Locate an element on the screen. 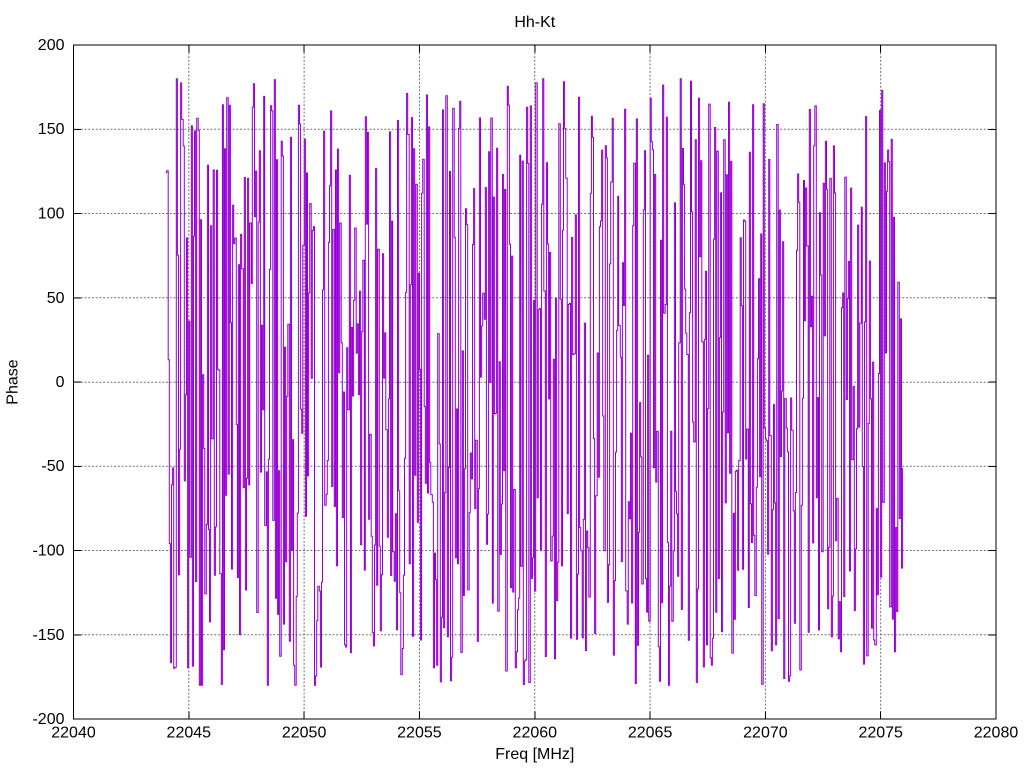 The width and height of the screenshot is (1024, 768). svg-text: 22045 is located at coordinates (189, 733).